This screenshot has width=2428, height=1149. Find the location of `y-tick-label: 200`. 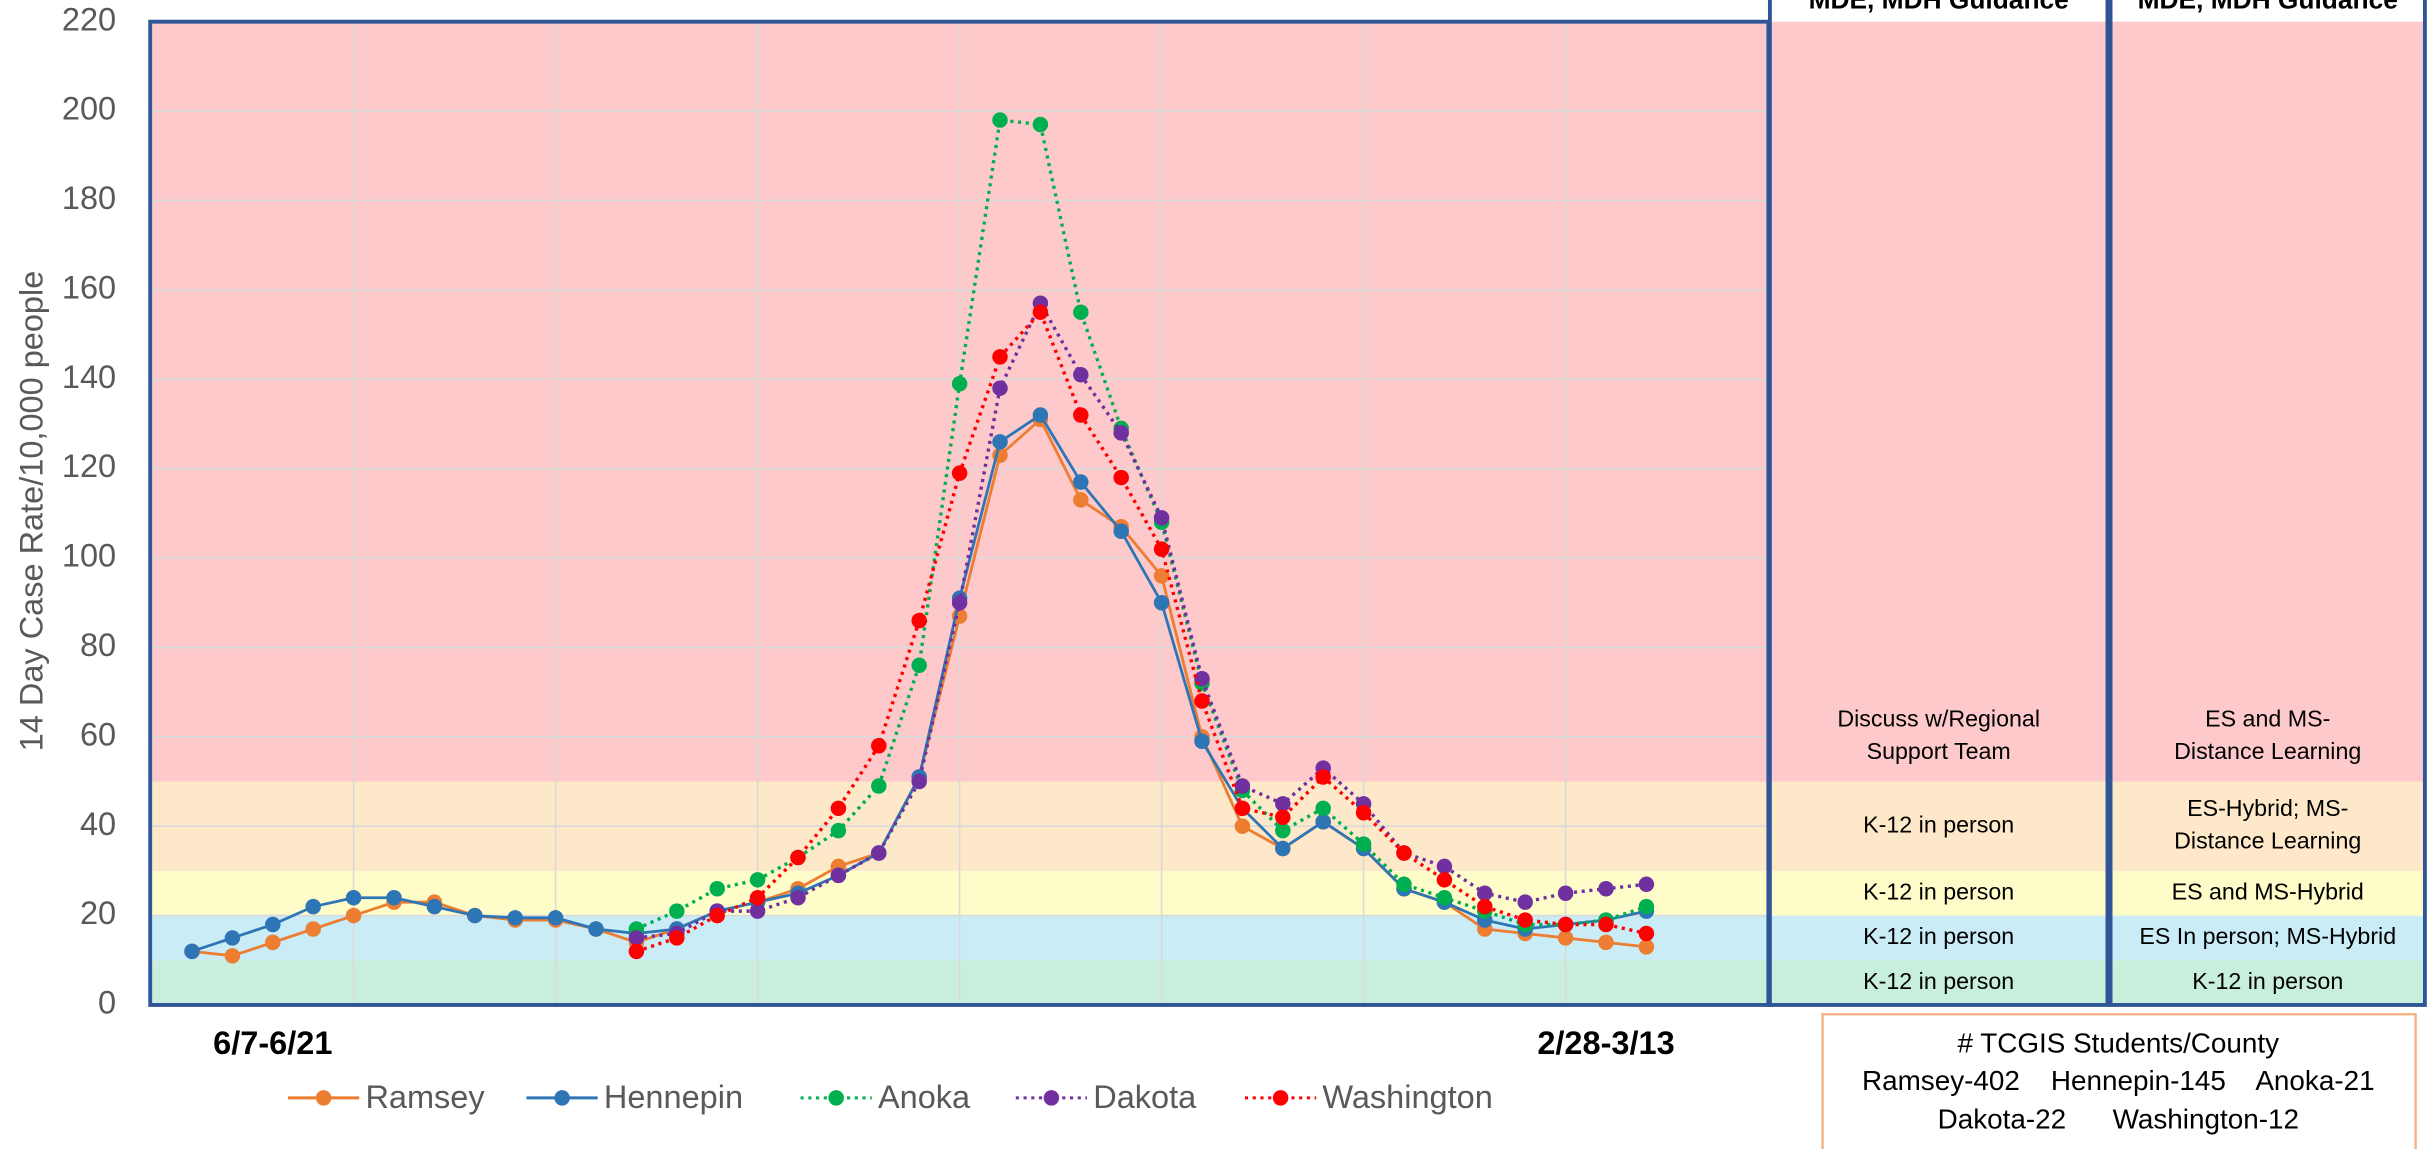

y-tick-label: 200 is located at coordinates (89, 109).